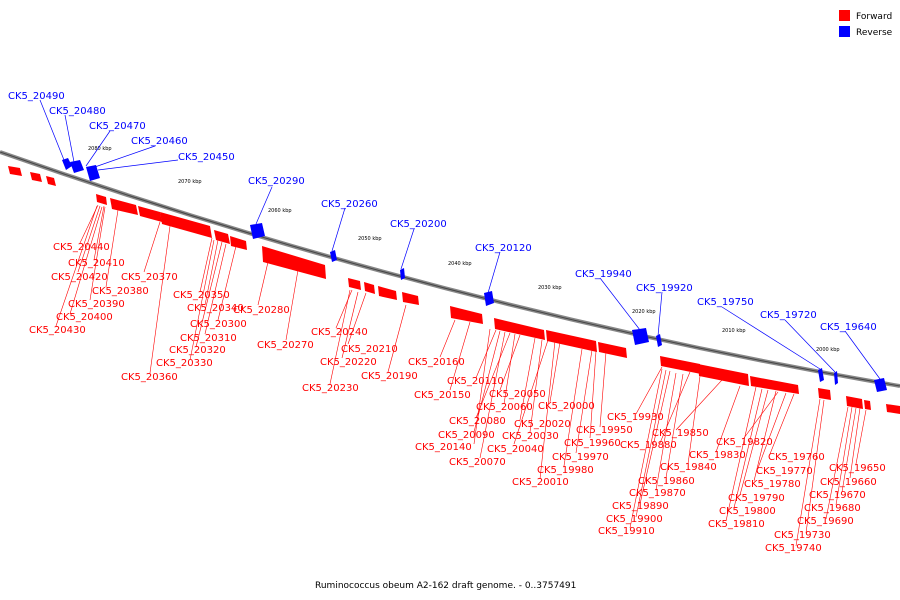 This screenshot has width=900, height=600. I want to click on gene-label: CK5_20110, so click(475, 381).